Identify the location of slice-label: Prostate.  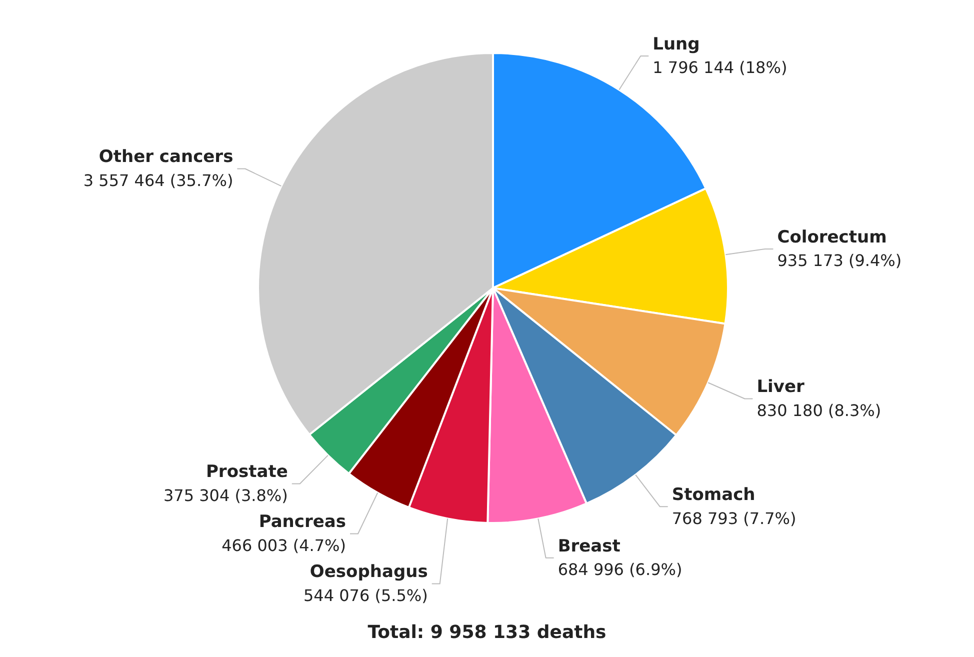
(247, 472).